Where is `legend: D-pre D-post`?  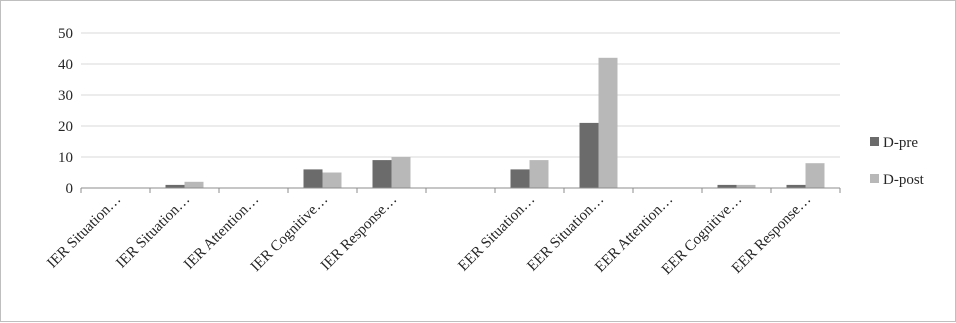 legend: D-pre D-post is located at coordinates (897, 161).